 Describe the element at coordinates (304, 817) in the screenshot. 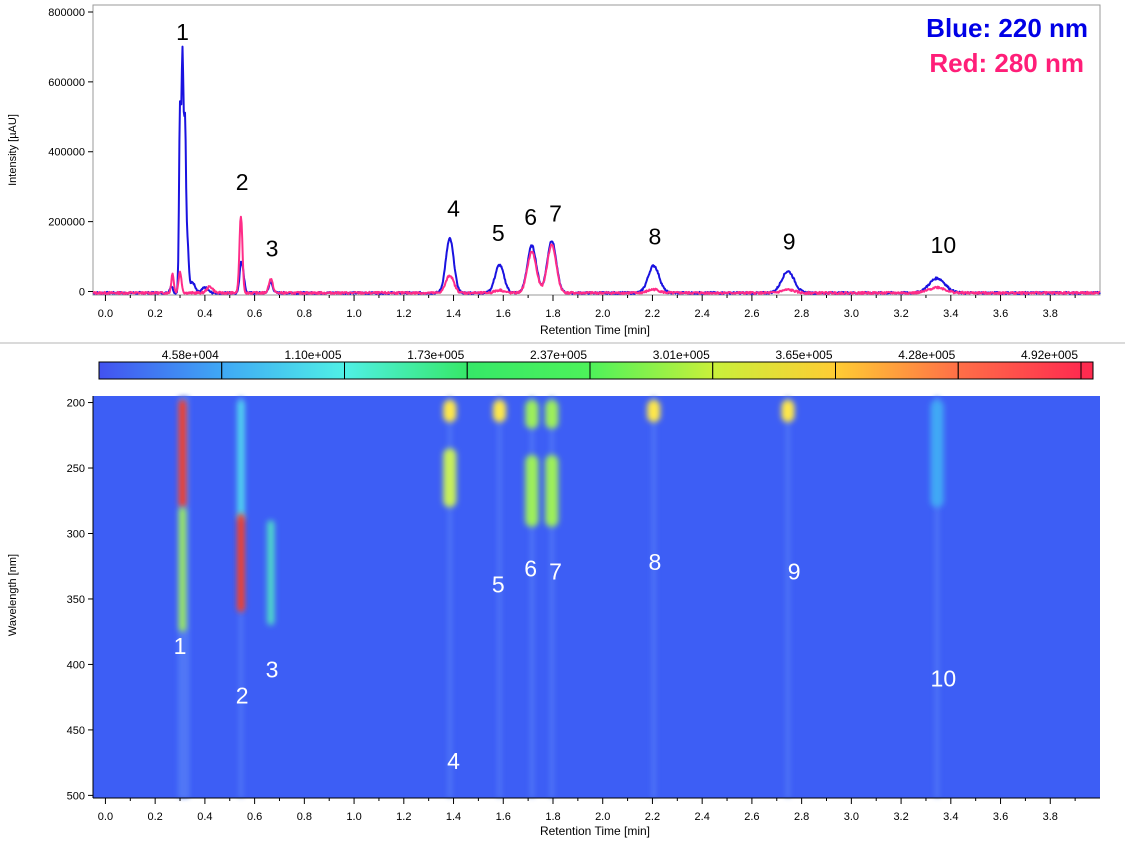

I see `heatmap-x-tick-label: 0.8` at that location.